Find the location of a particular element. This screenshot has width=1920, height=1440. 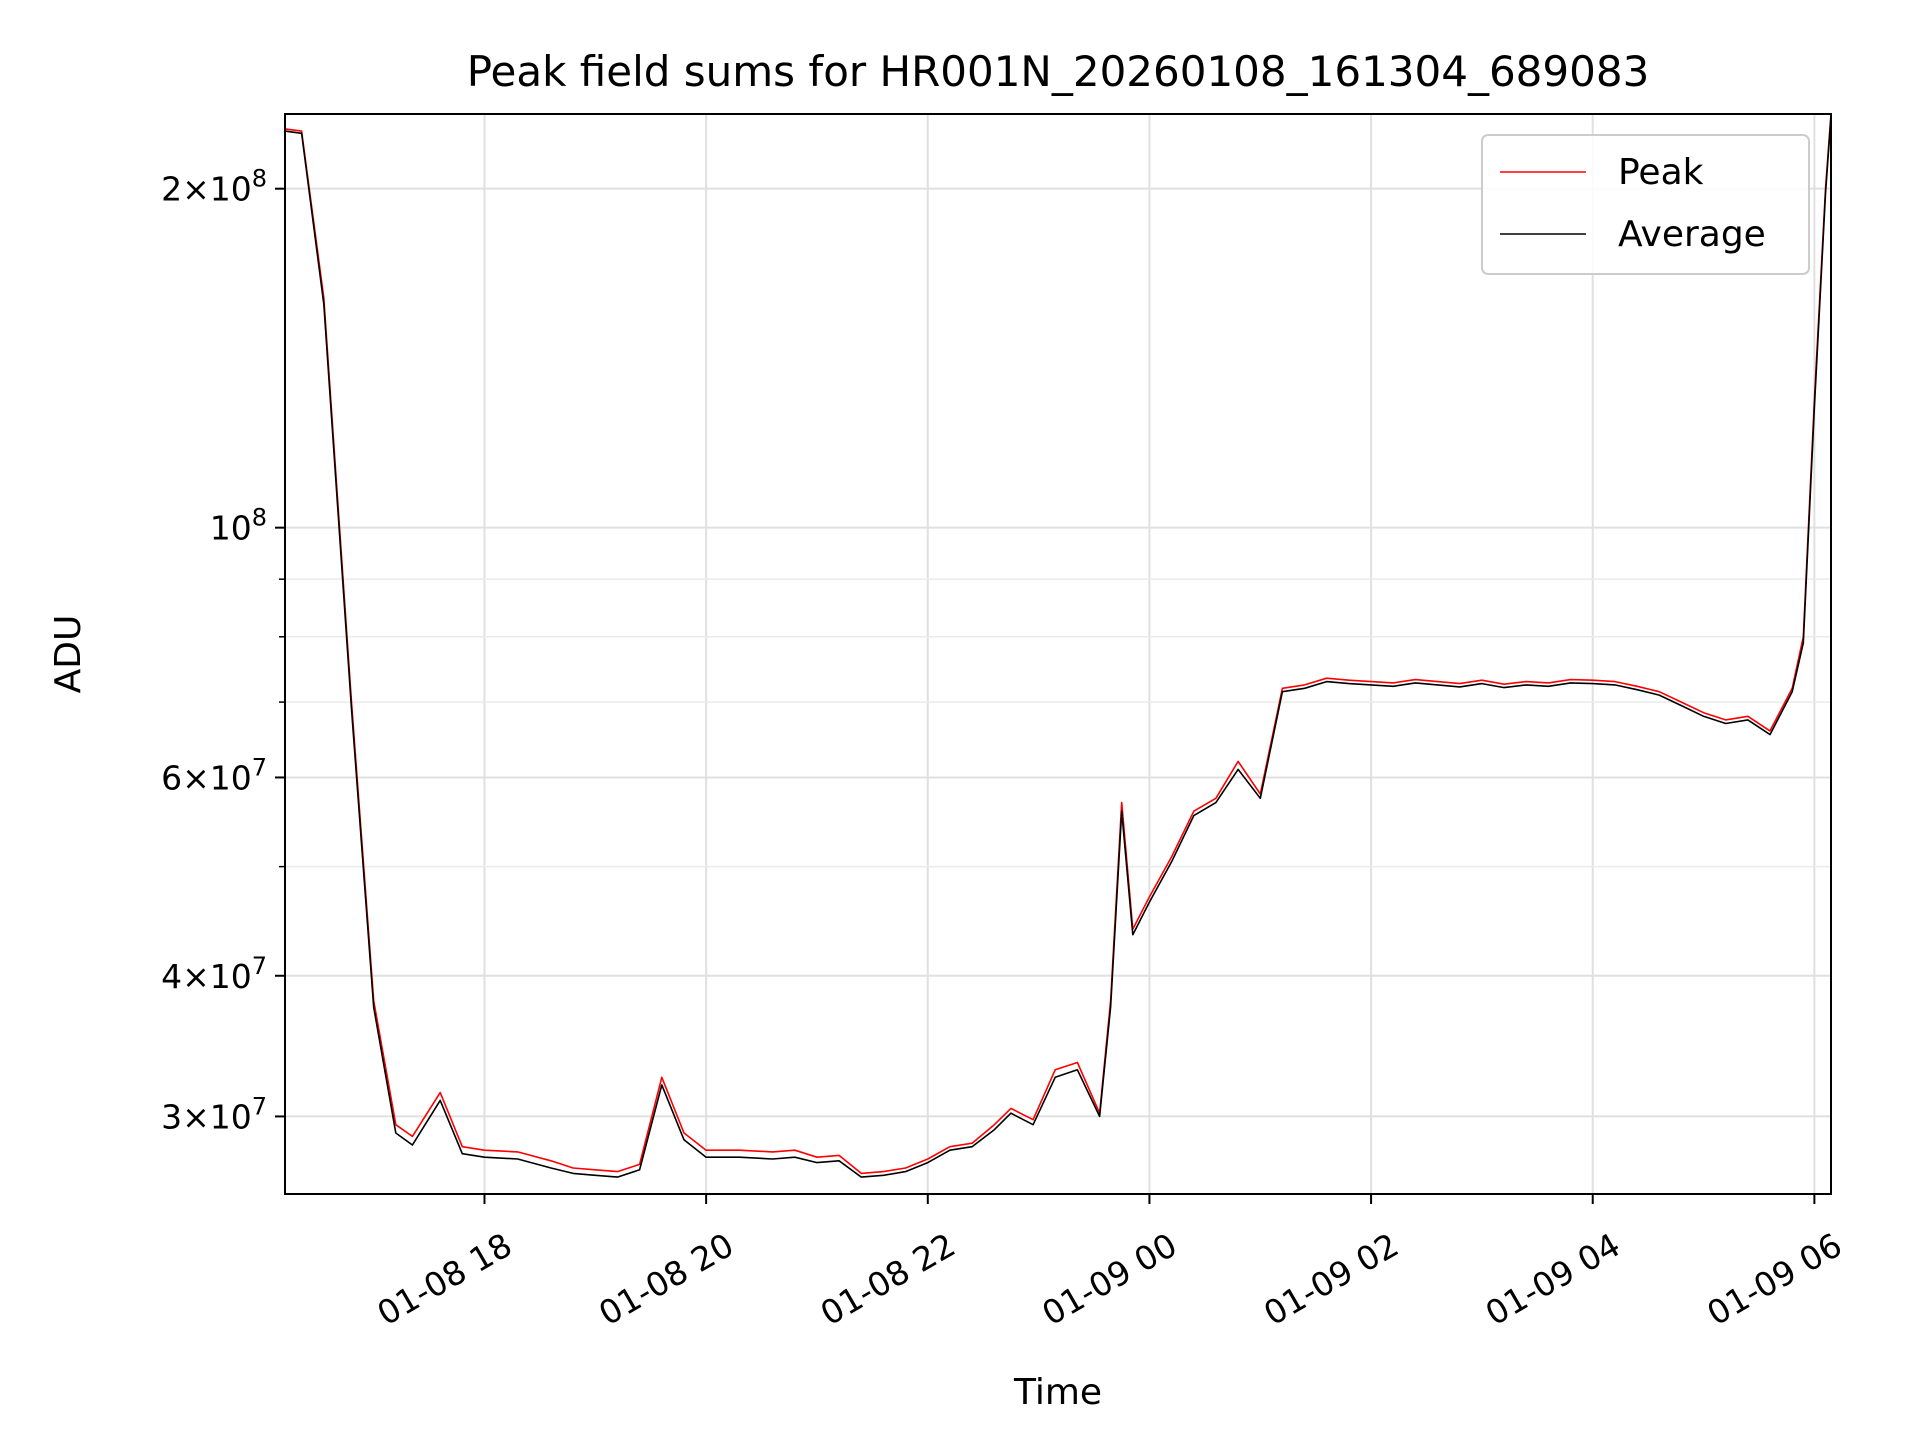

y-tick-label: 6×107 is located at coordinates (214, 775).